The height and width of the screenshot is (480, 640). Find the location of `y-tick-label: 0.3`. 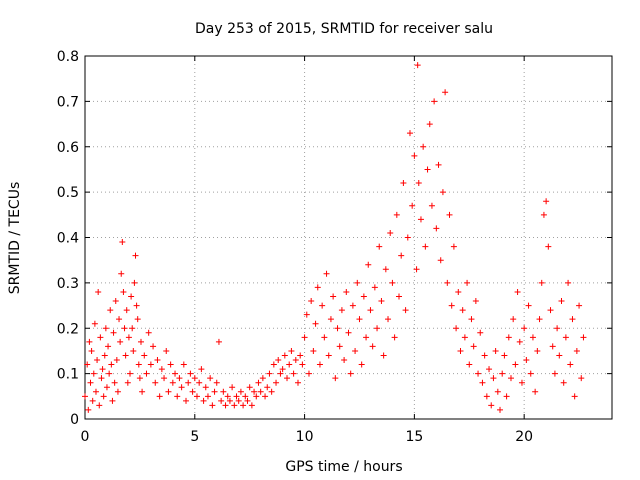

y-tick-label: 0.3 is located at coordinates (68, 284).